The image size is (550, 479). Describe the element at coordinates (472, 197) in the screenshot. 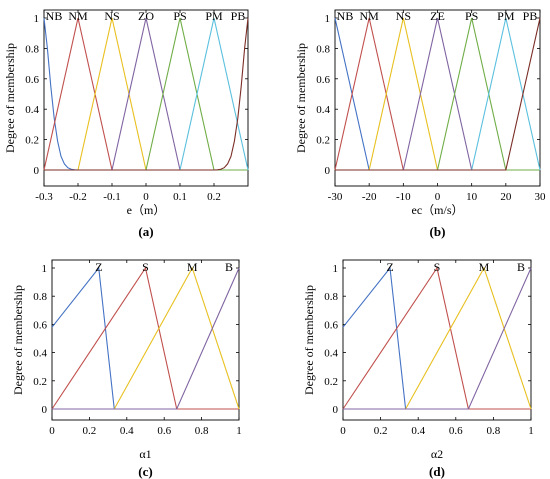

I see `x-tick-label: 10` at that location.